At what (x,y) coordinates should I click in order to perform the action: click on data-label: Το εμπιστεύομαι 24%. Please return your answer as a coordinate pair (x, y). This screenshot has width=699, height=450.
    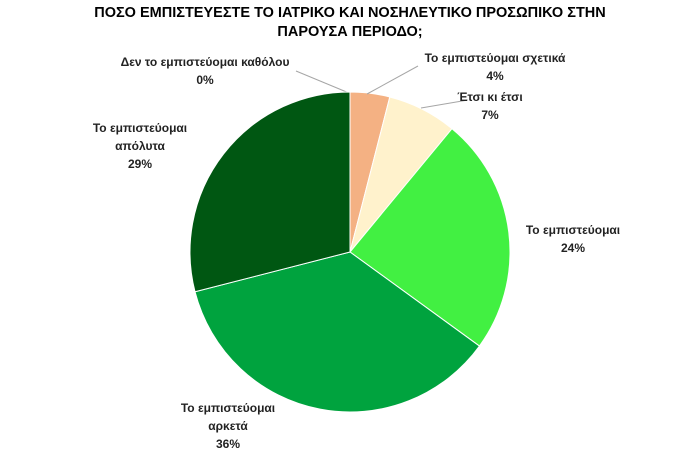
    Looking at the image, I should click on (573, 239).